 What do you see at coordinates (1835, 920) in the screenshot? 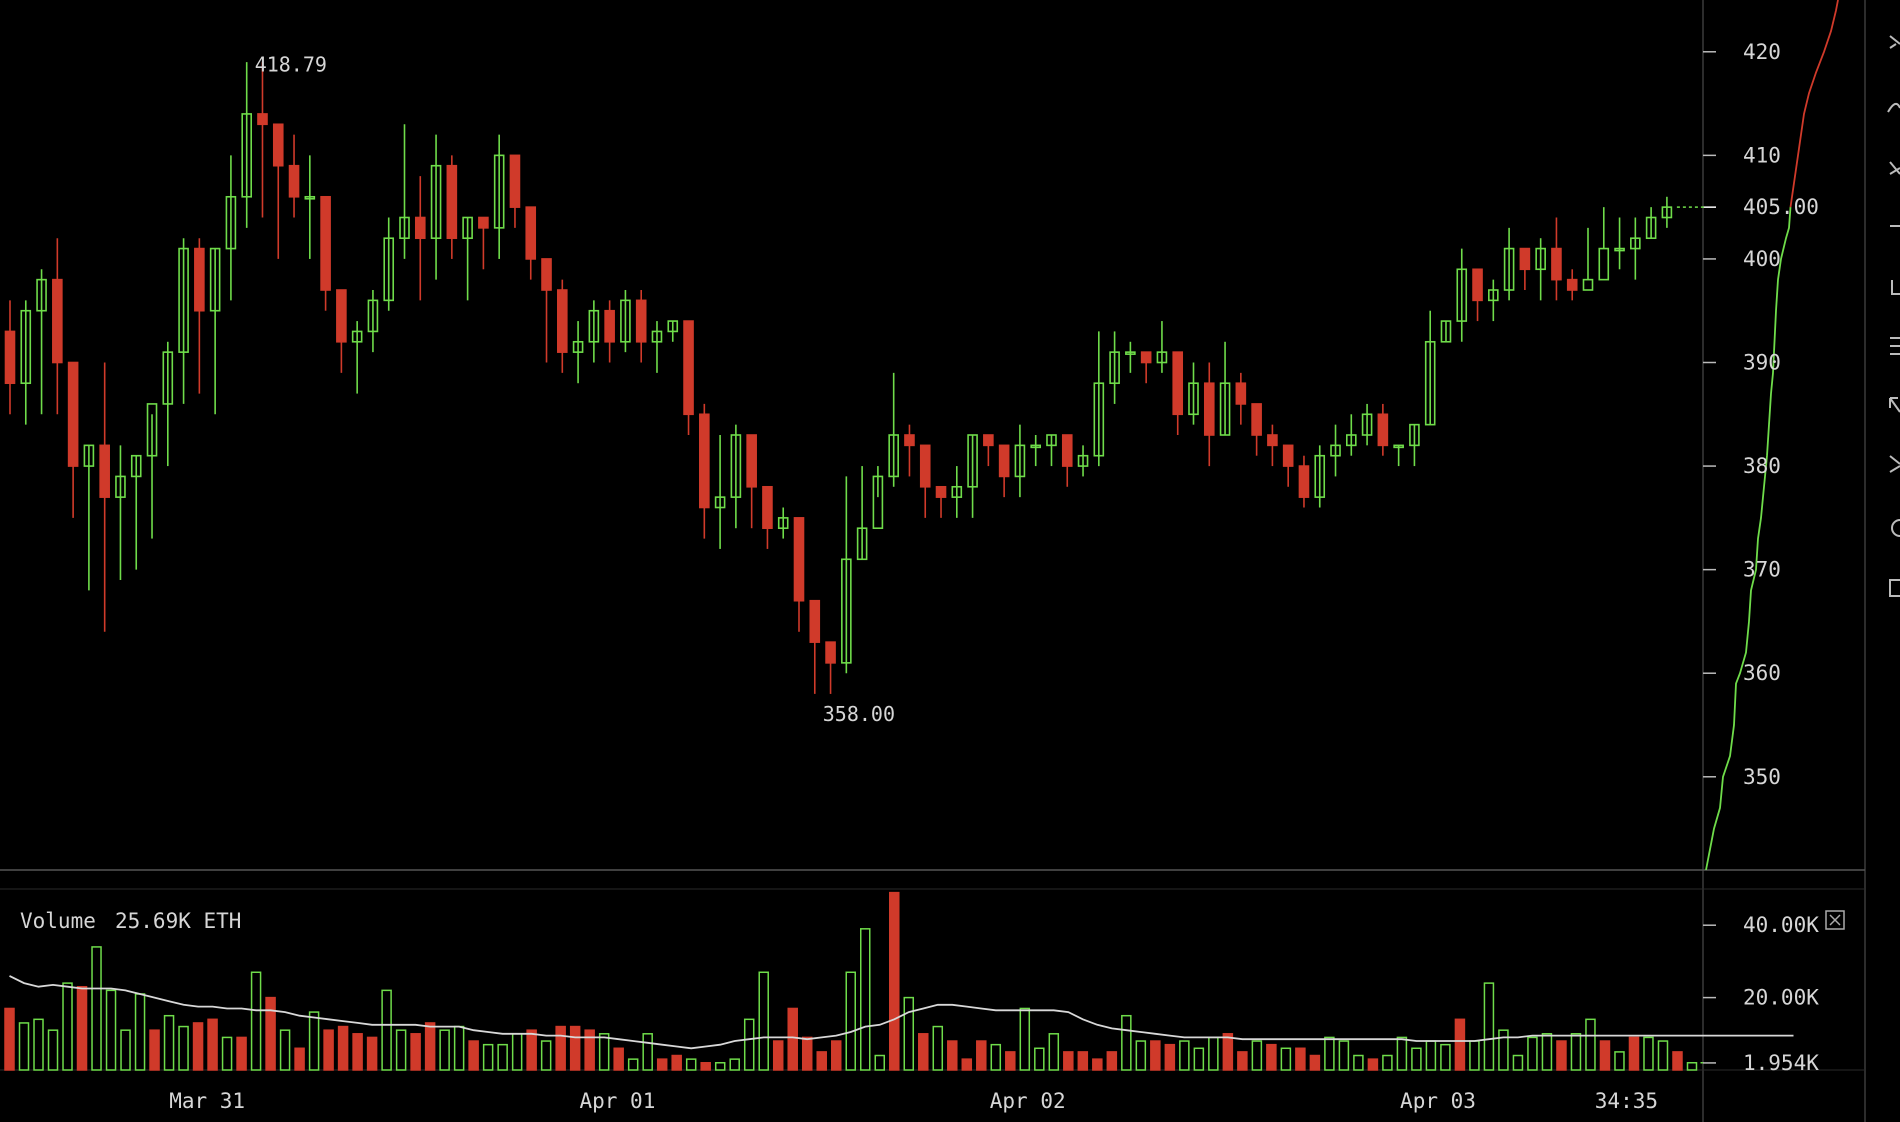
I see `close-icon` at bounding box center [1835, 920].